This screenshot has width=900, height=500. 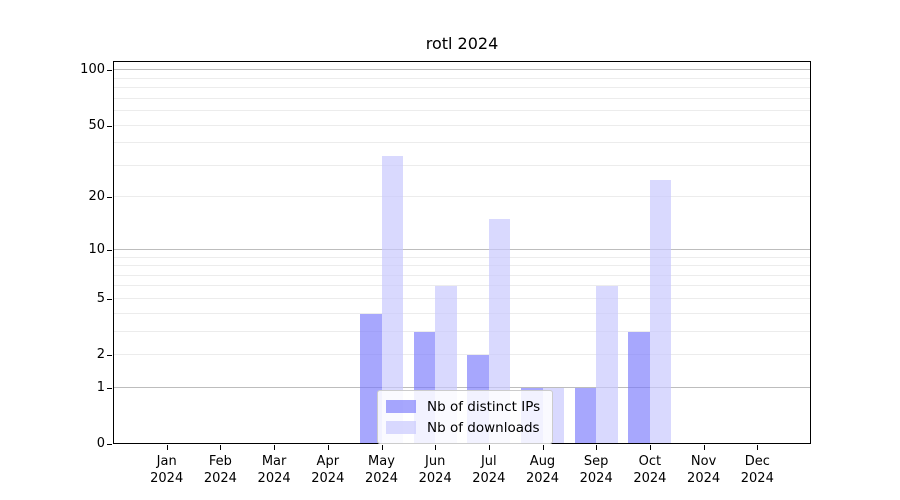 I want to click on y-tick-label: 0, so click(x=100, y=443).